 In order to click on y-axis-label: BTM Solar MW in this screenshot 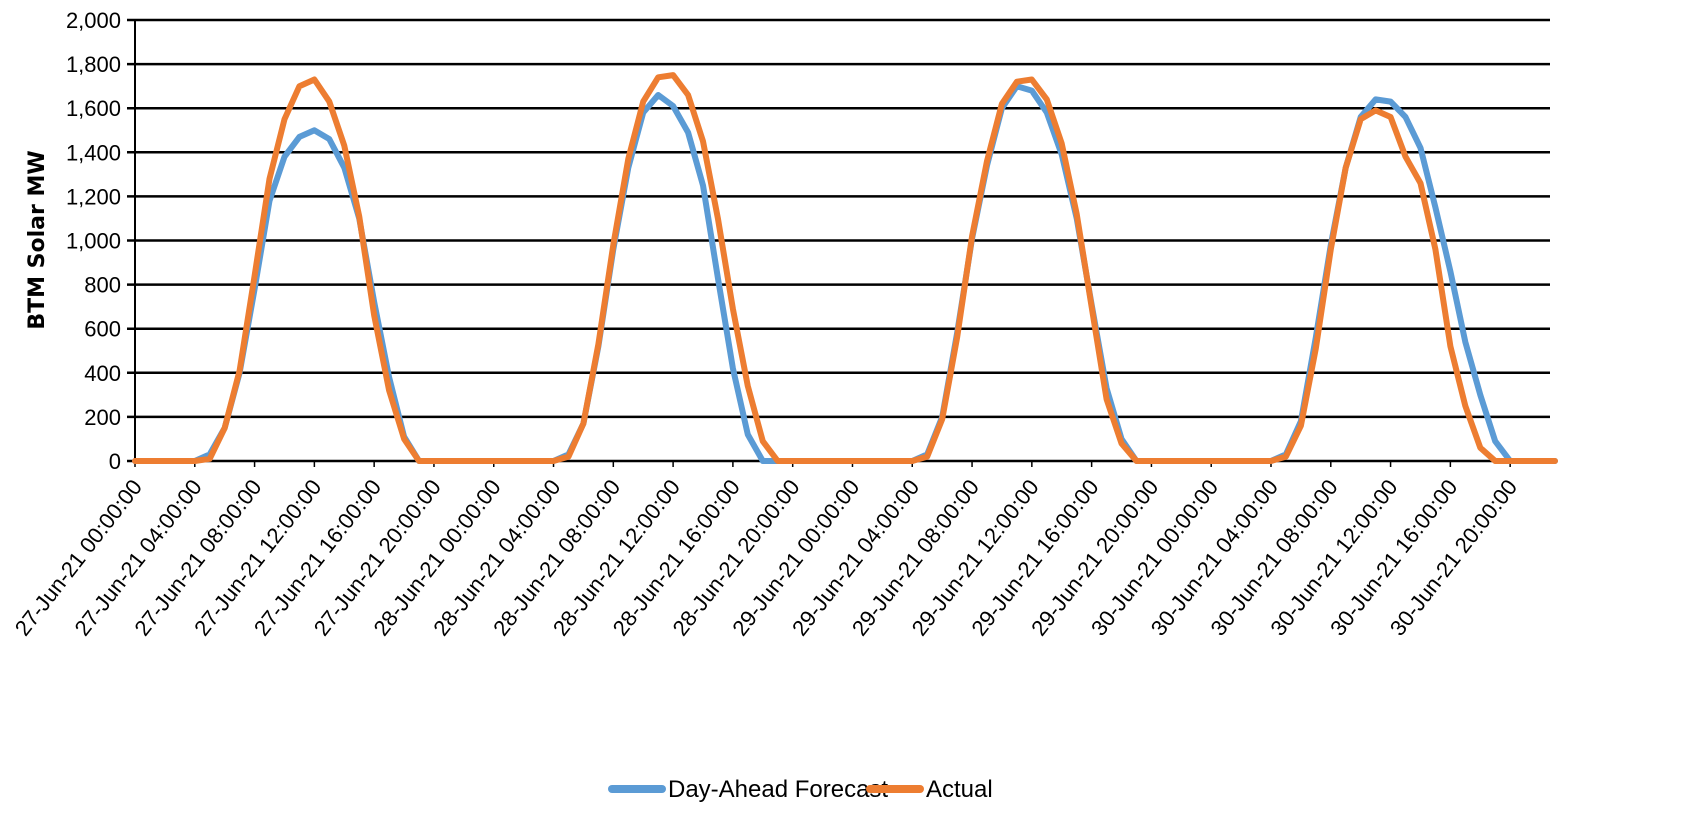, I will do `click(37, 239)`.